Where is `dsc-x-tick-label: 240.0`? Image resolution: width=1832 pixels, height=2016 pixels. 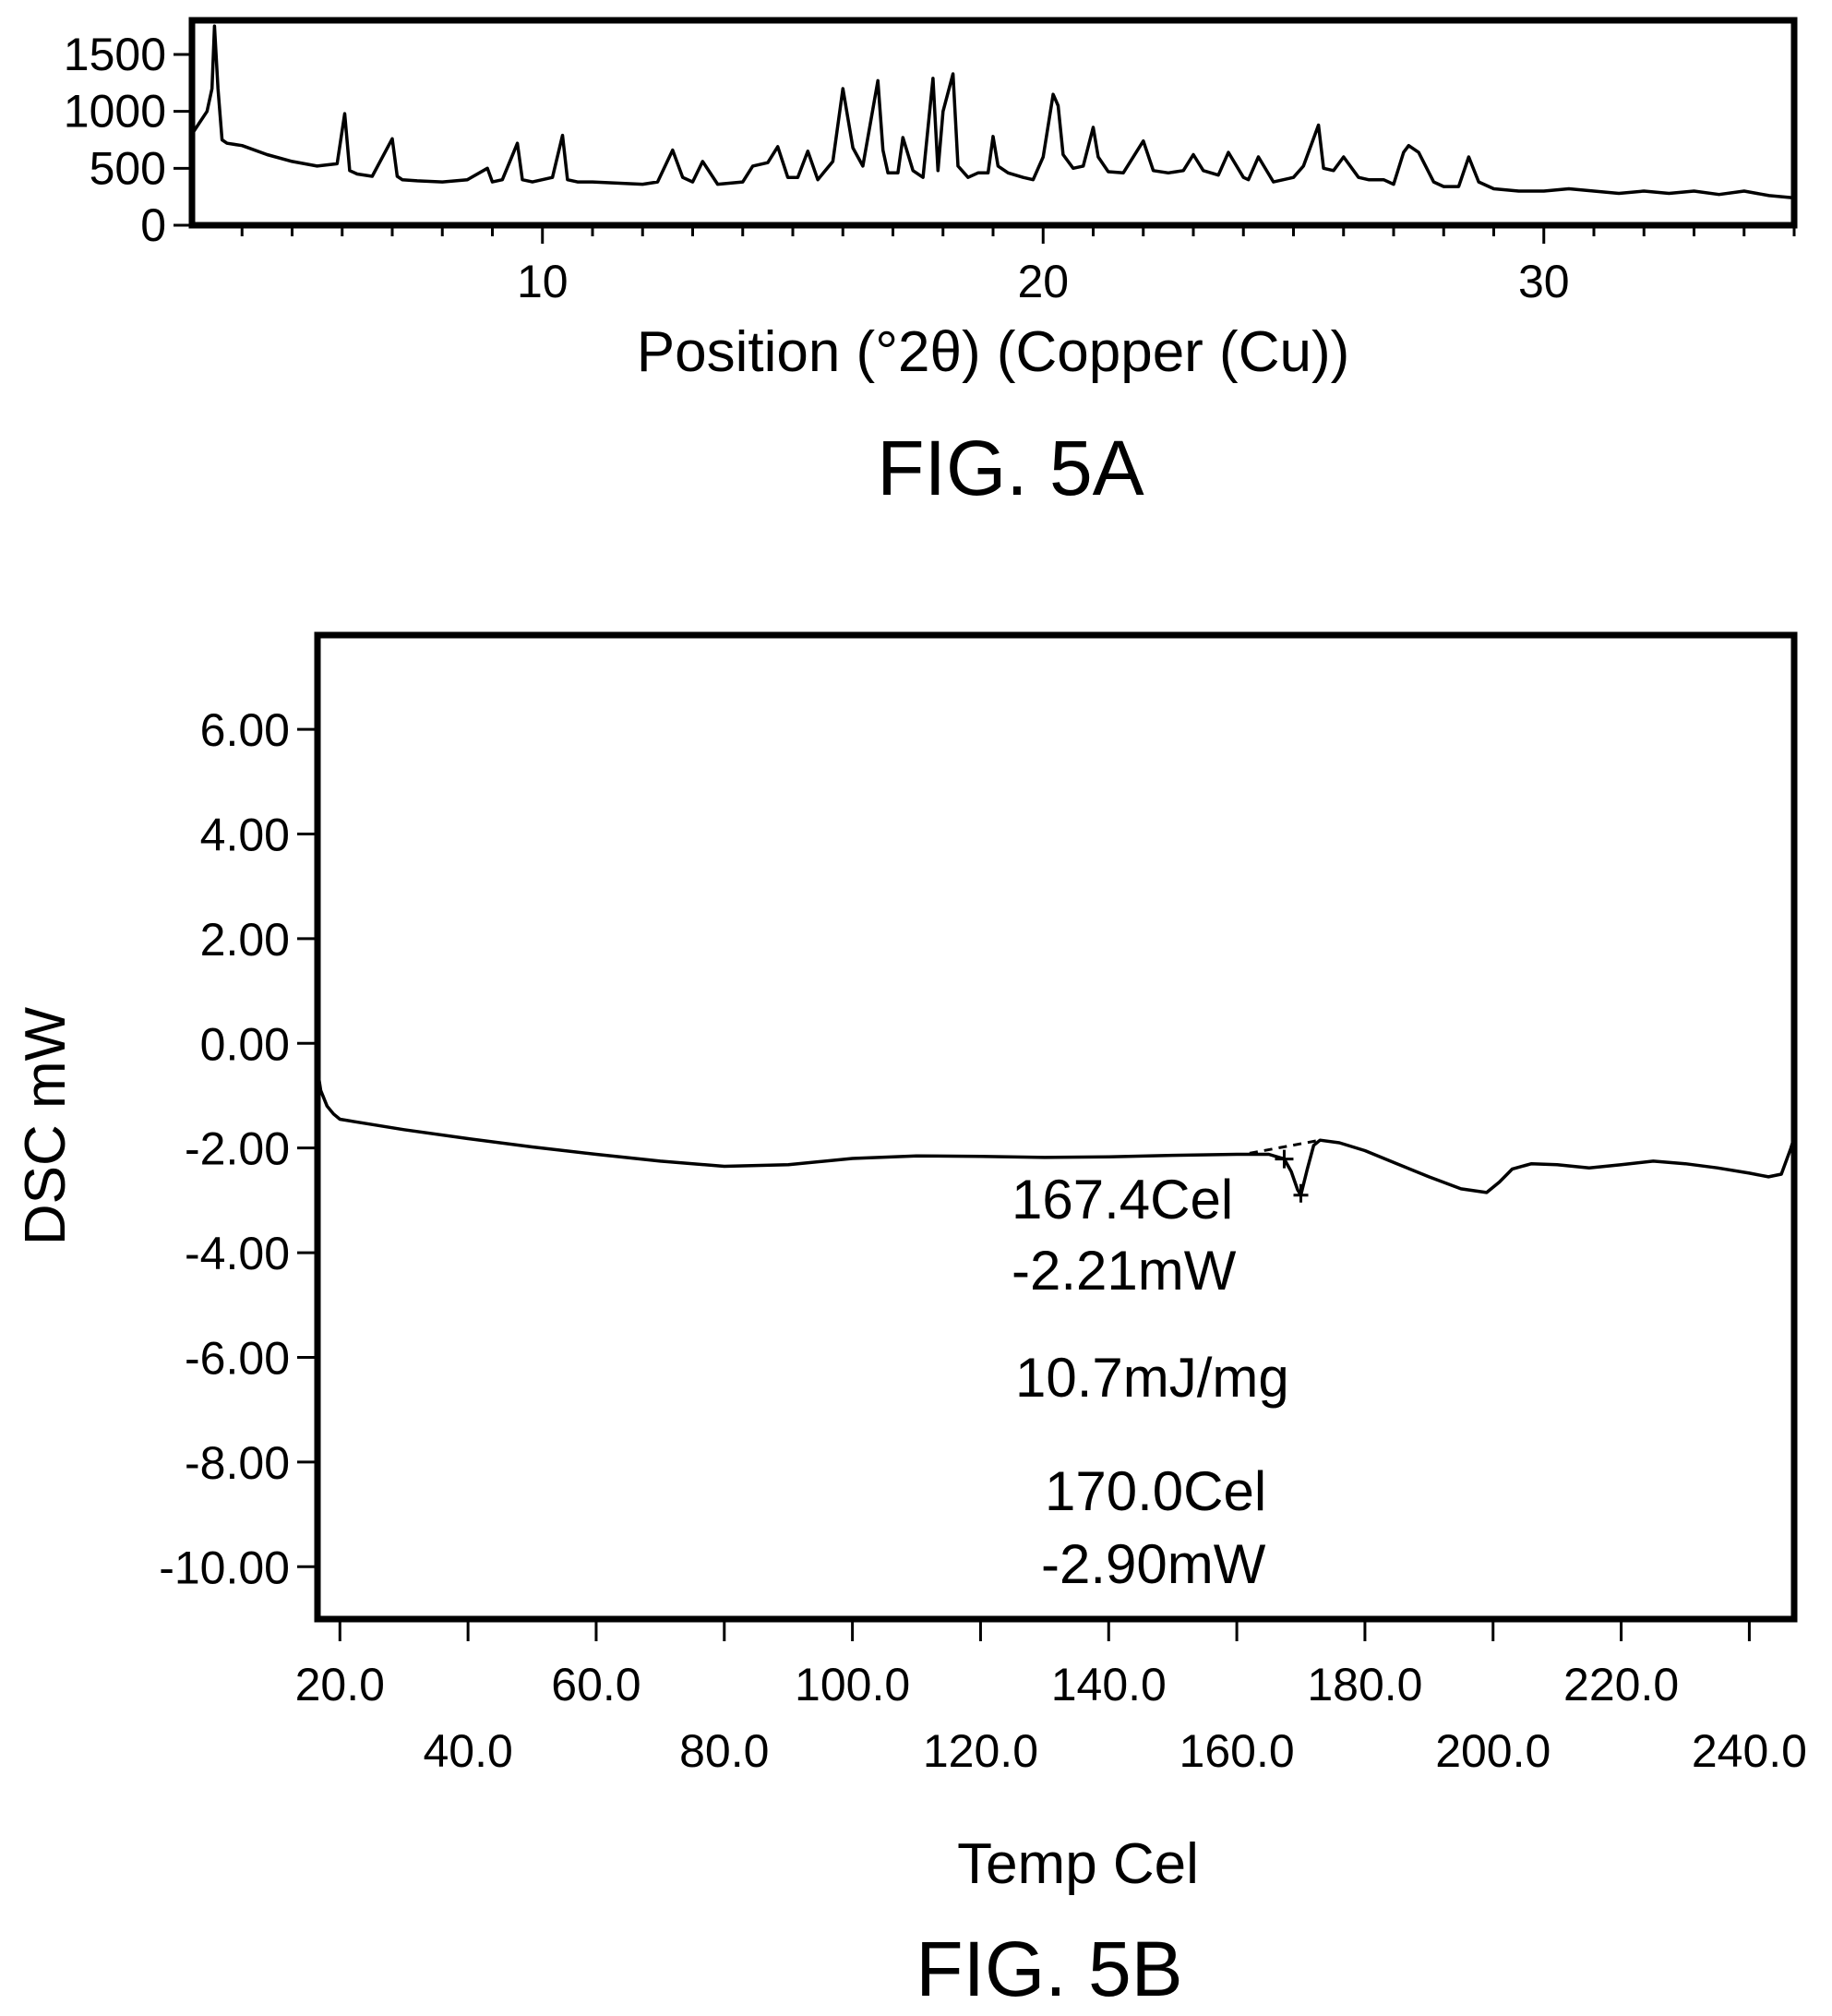
dsc-x-tick-label: 240.0 is located at coordinates (1750, 1751).